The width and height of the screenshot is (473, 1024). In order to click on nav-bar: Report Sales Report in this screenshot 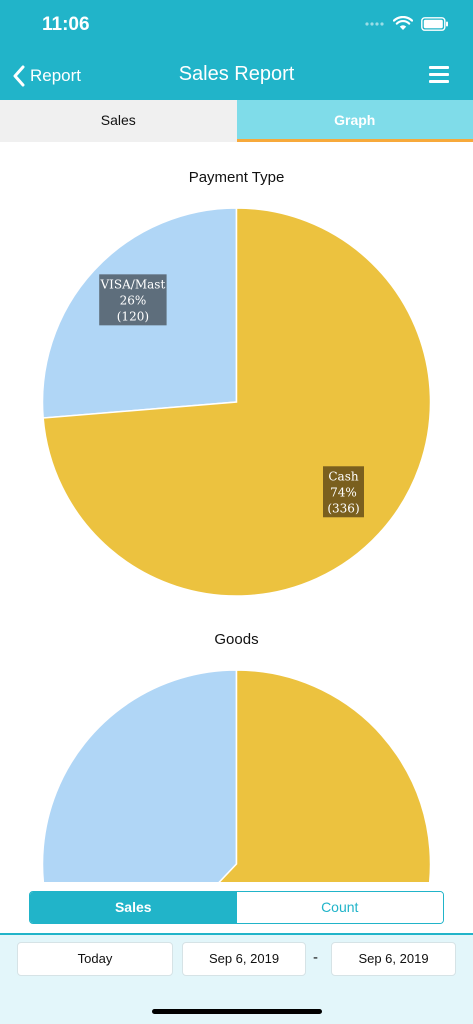, I will do `click(236, 75)`.